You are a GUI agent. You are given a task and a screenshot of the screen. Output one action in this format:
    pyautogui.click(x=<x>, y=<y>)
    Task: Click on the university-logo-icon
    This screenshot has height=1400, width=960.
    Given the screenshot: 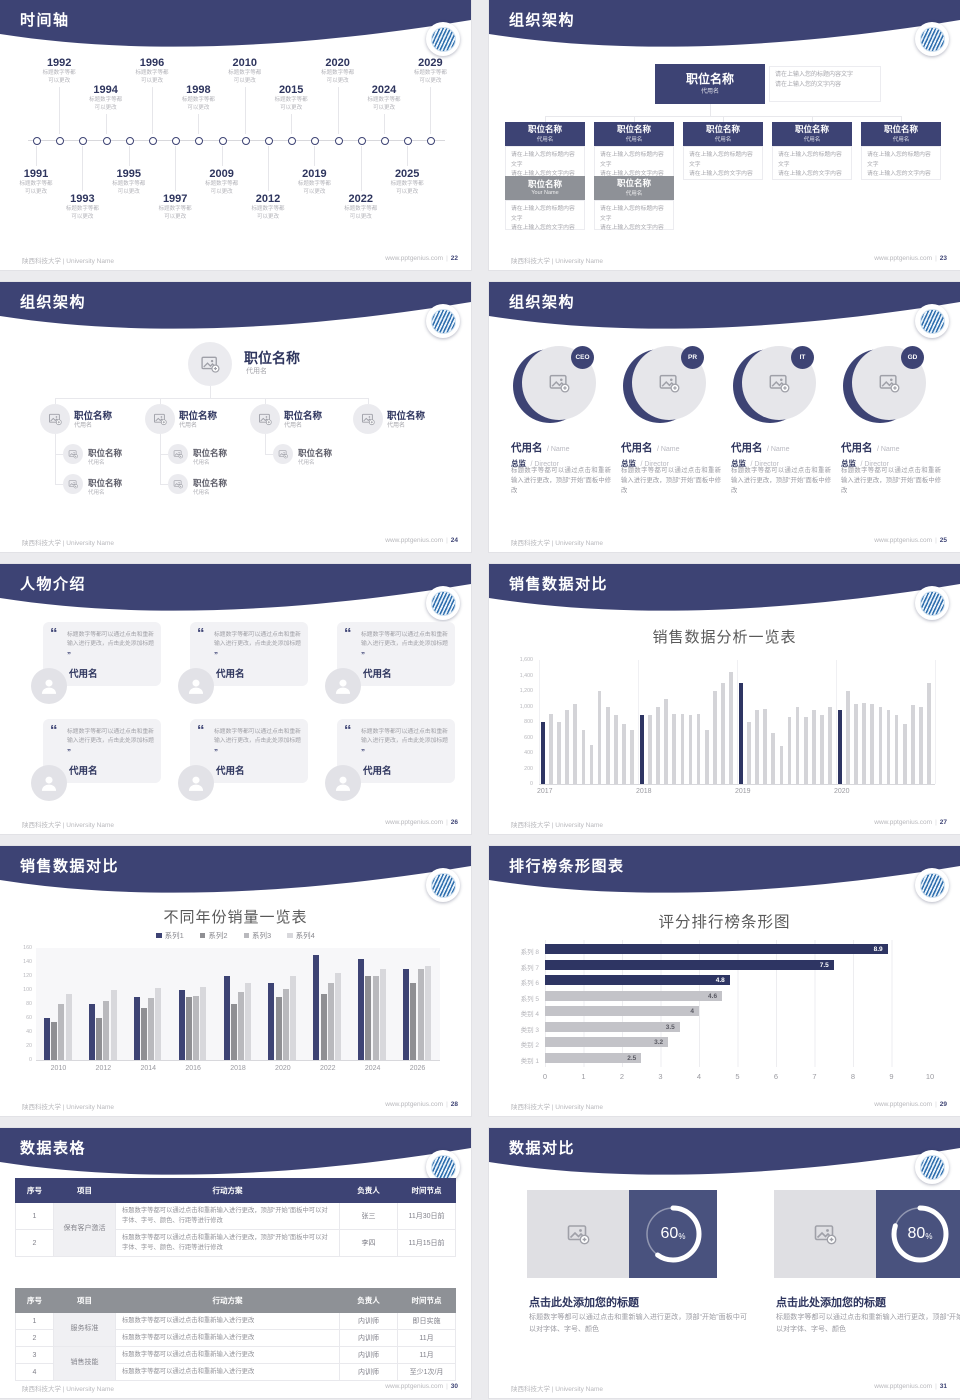 What is the action you would take?
    pyautogui.click(x=932, y=885)
    